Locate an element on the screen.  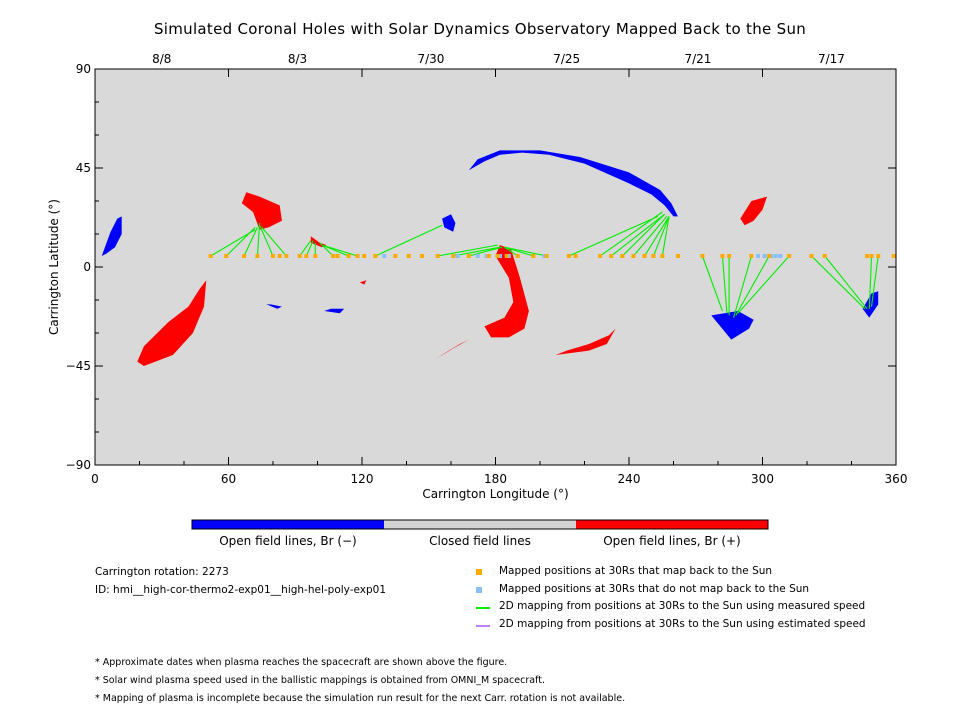
y-tick-label-0: −90 is located at coordinates (78, 465).